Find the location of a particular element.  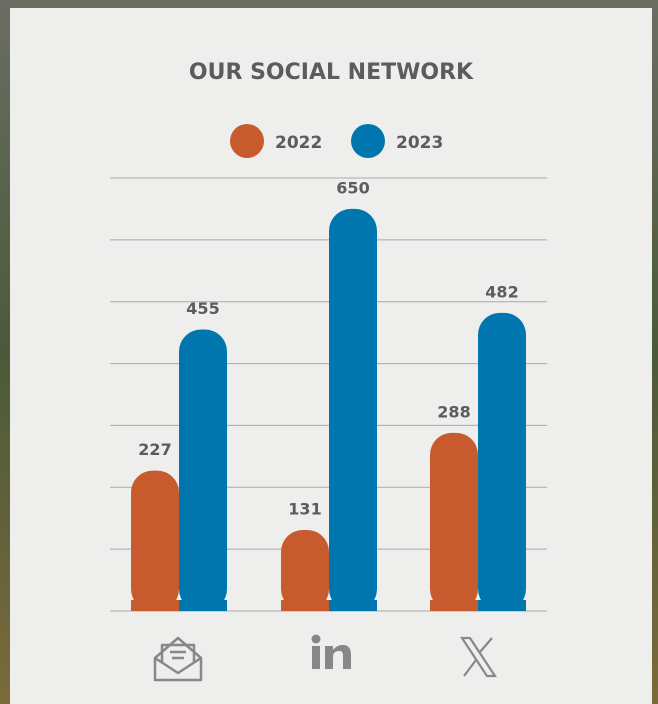

value-label: 482 is located at coordinates (501, 291).